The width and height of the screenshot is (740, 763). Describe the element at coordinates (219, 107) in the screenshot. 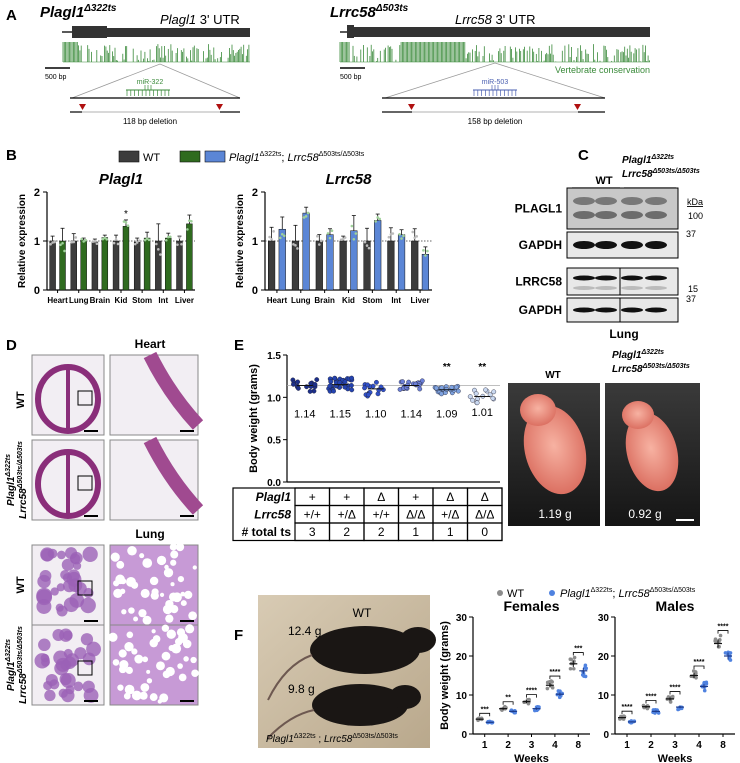

I see `deletion-end-arrow-icon` at that location.